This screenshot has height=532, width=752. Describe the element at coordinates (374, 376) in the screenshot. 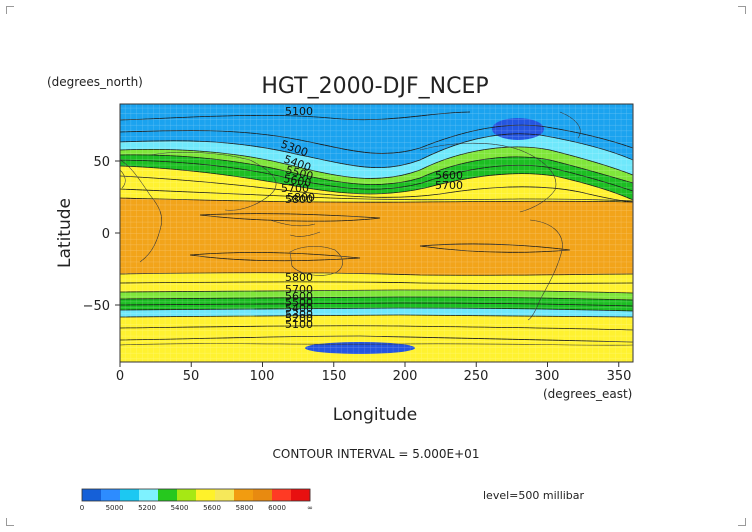

I see `x-tick-labels: 0 50 100 150 200 250 300 350` at that location.